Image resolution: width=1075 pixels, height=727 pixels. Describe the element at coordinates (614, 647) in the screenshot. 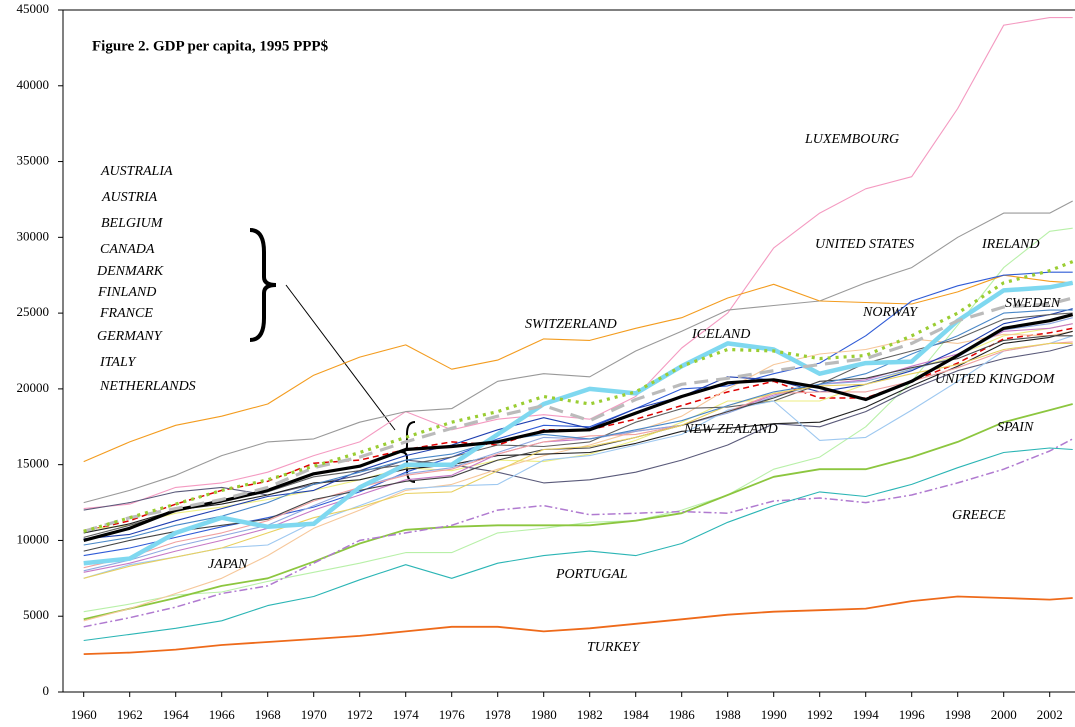

I see `series-label: TURKEY` at that location.